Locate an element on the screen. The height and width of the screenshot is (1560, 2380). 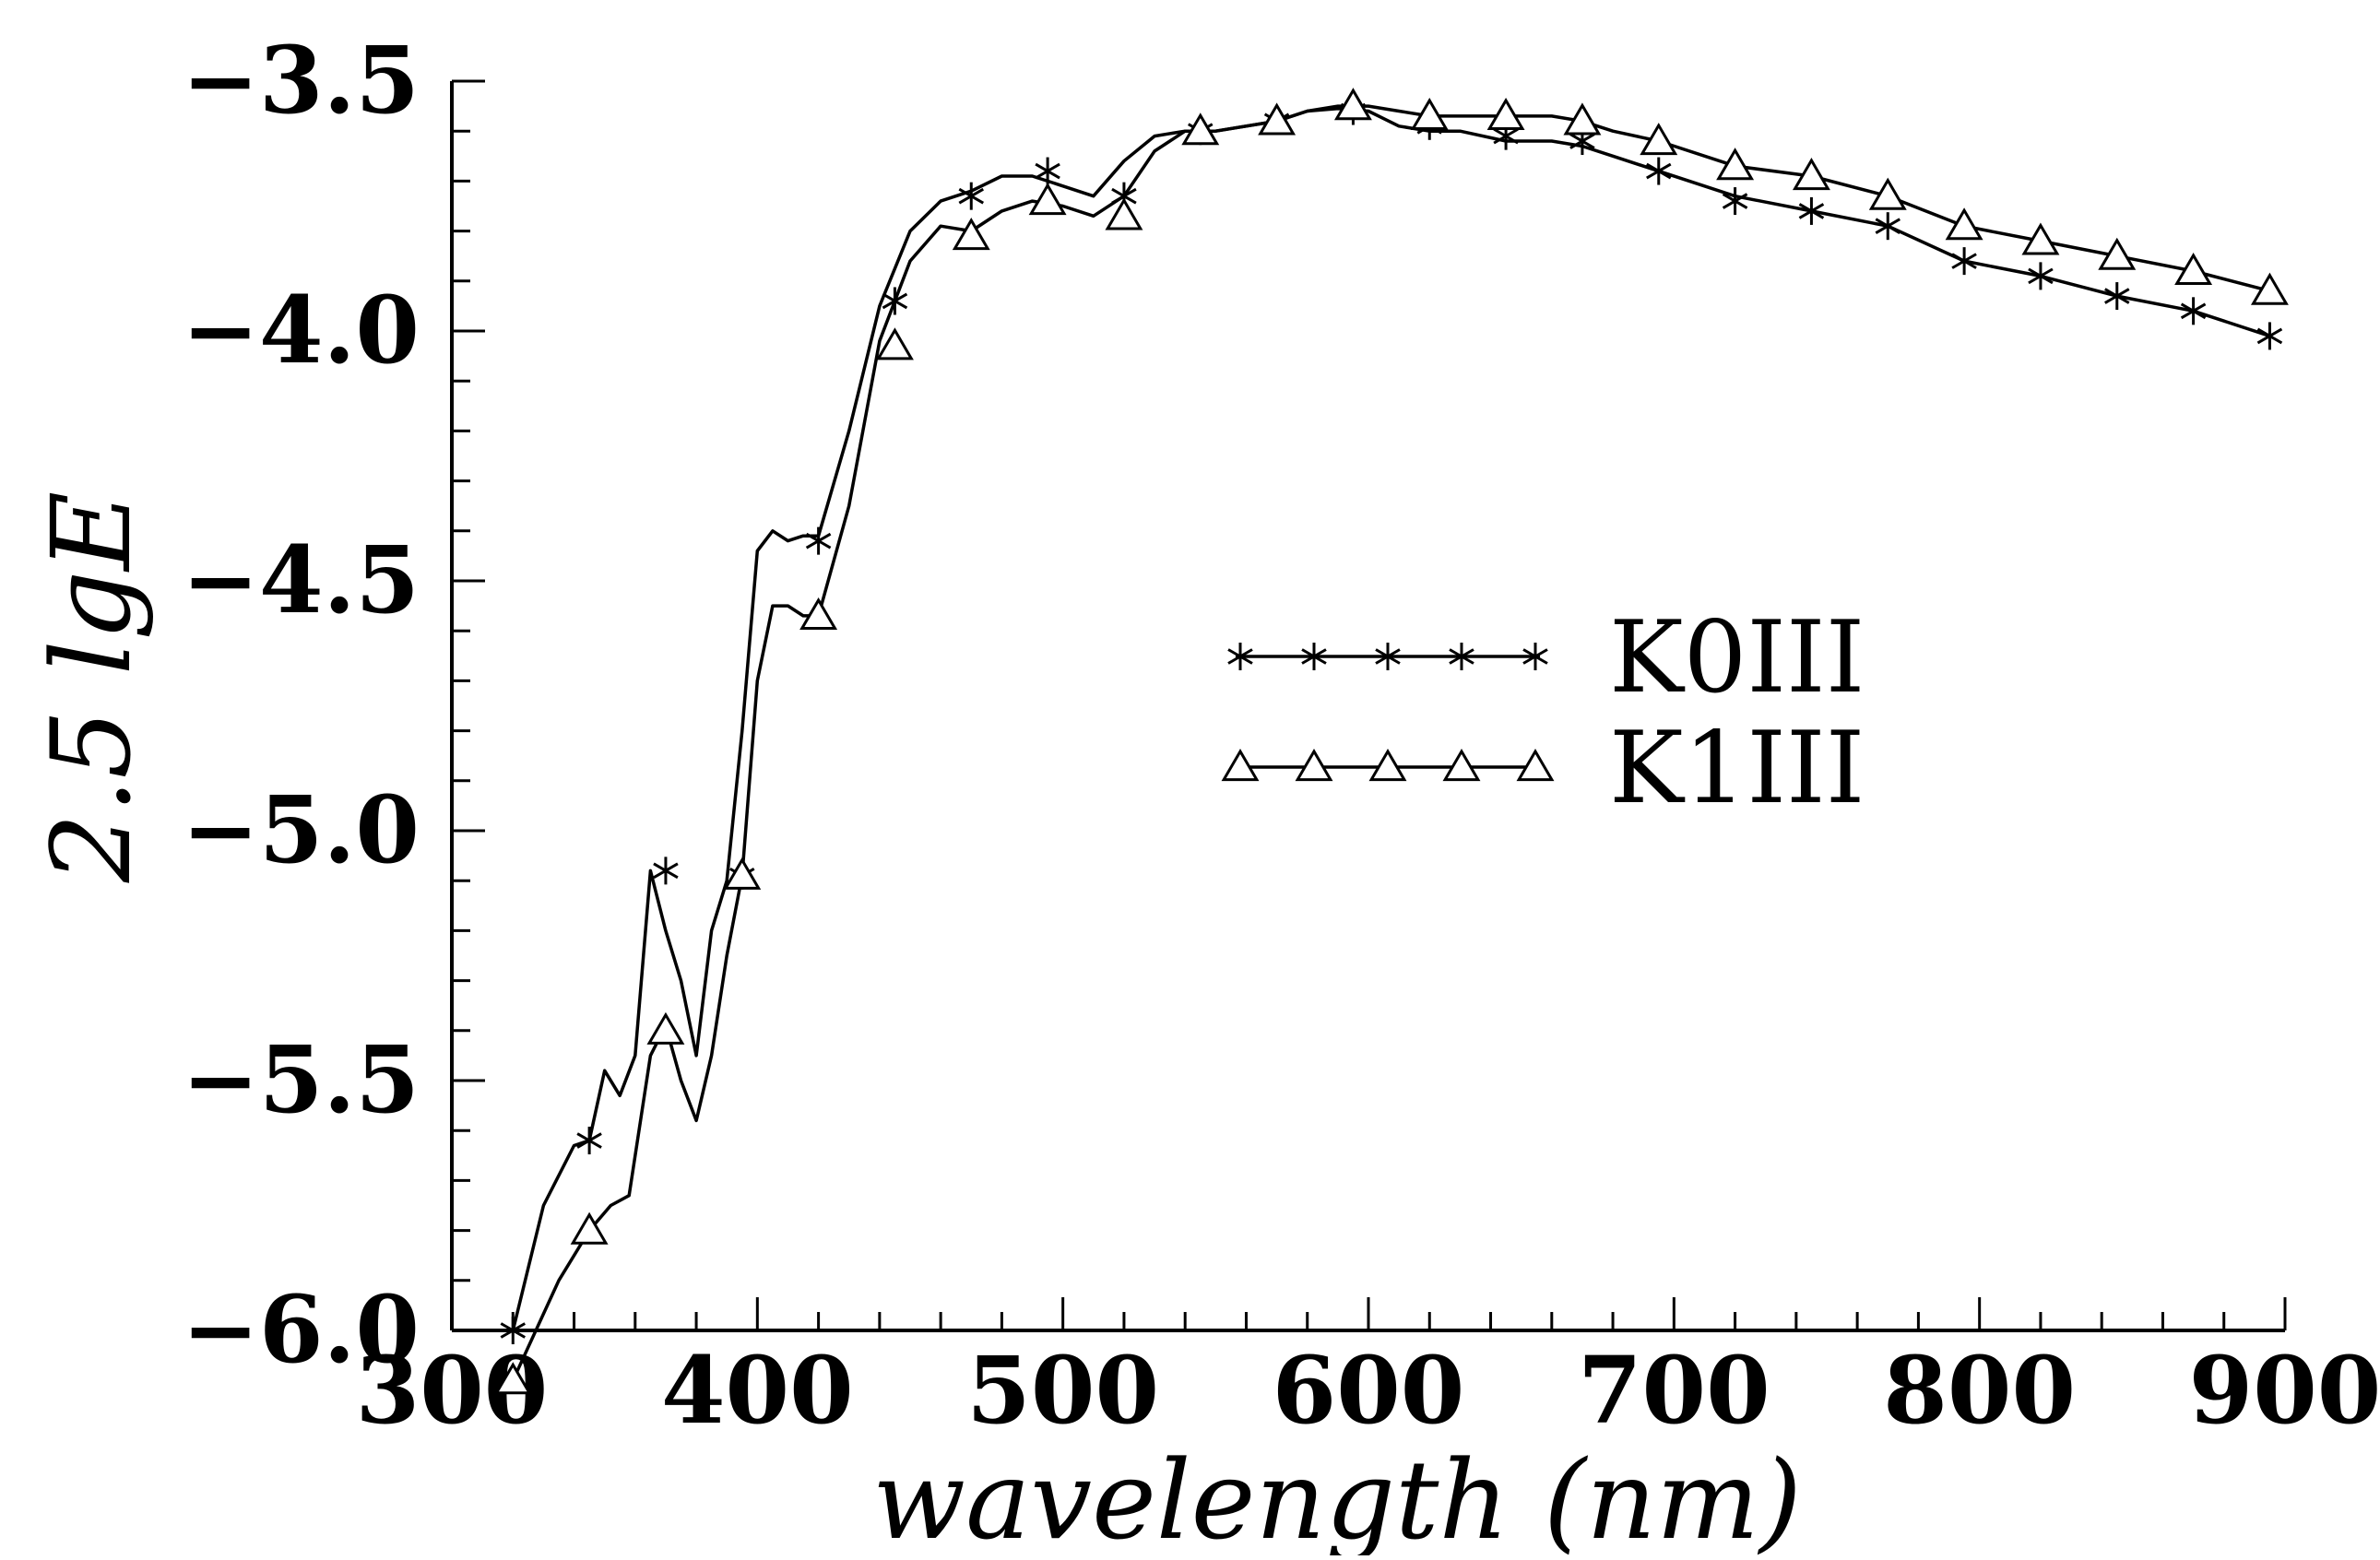
legend-item-K1III: K1III is located at coordinates (1543, 768).